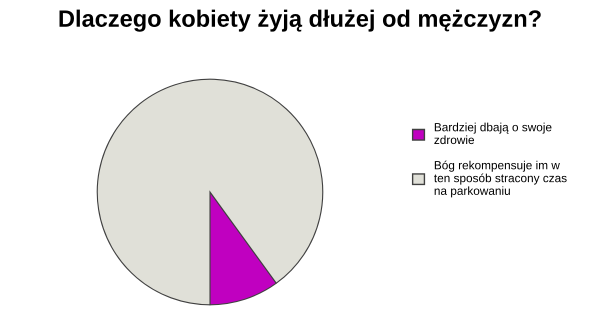 This screenshot has width=600, height=320. What do you see at coordinates (500, 179) in the screenshot?
I see `legend-label: Bóg rekompensuje im w ten sposób stracony czas na parkowaniu` at bounding box center [500, 179].